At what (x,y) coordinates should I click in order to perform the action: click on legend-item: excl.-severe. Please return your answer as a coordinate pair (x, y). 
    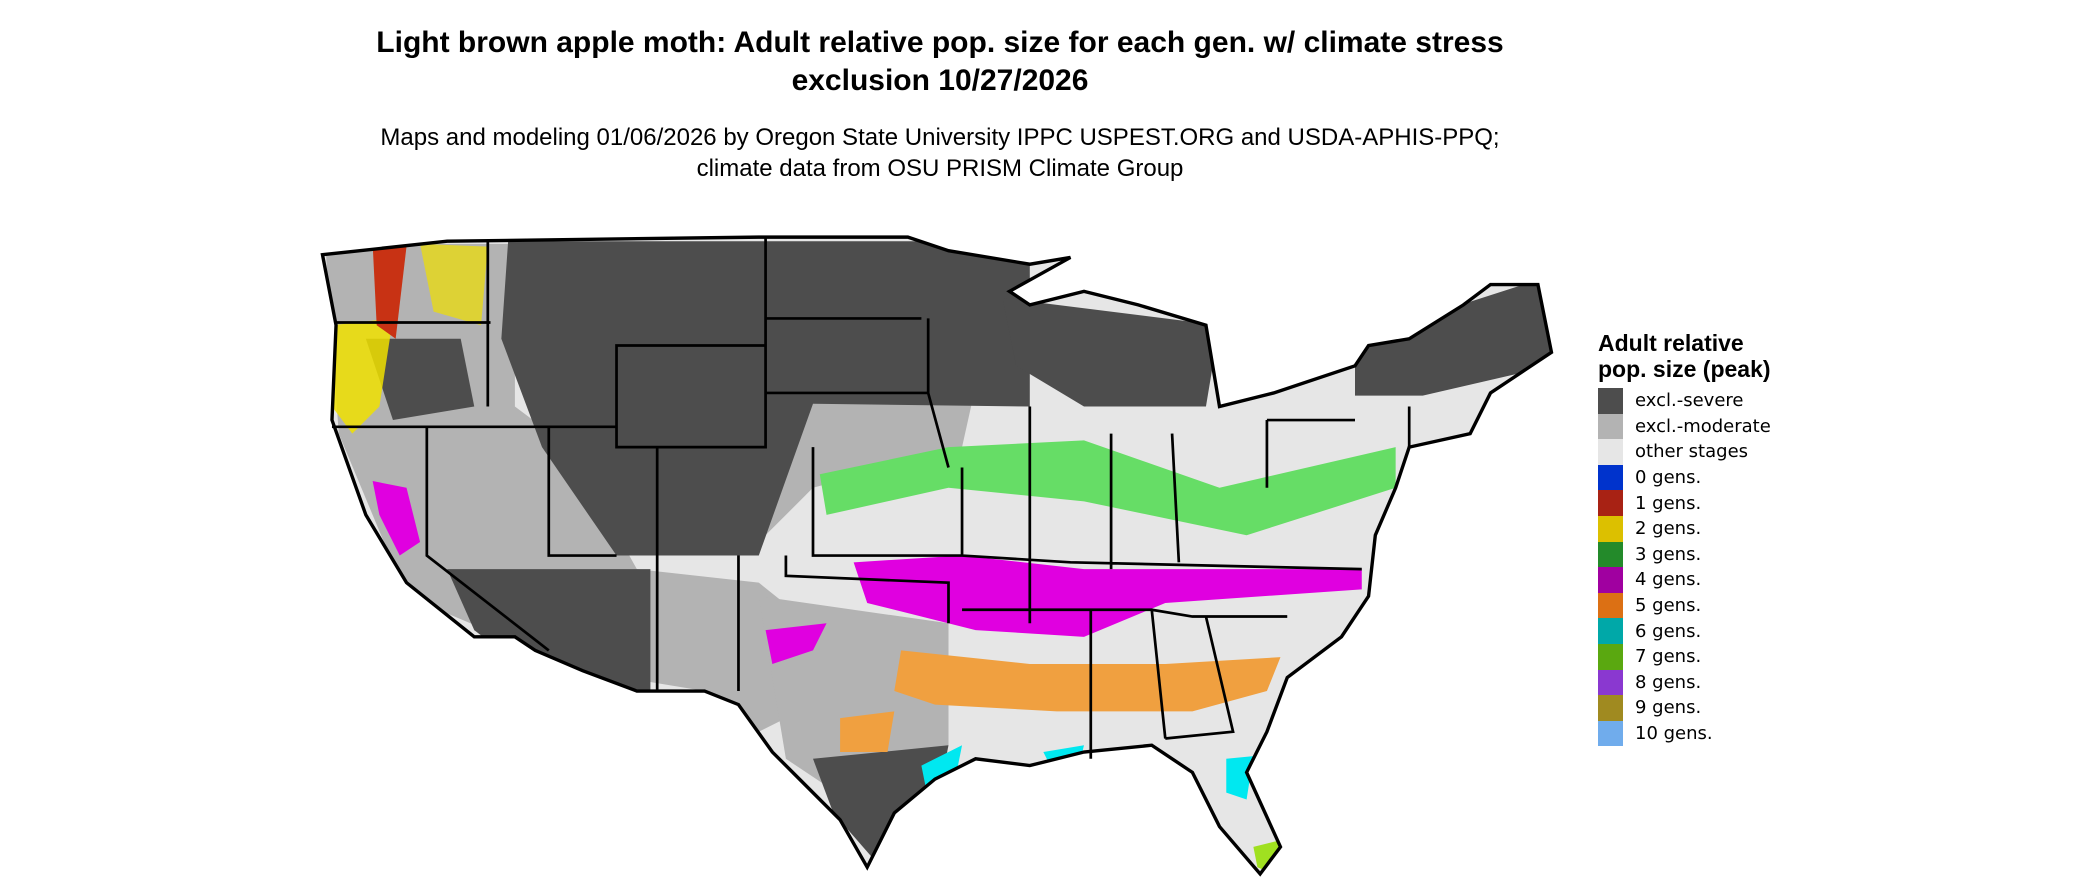
    Looking at the image, I should click on (1698, 401).